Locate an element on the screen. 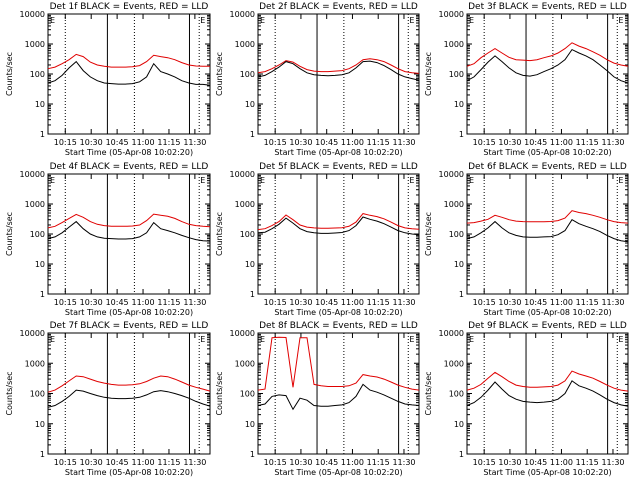  panel-title: Det 6f BLACK = Events, RED = LLD is located at coordinates (547, 167).